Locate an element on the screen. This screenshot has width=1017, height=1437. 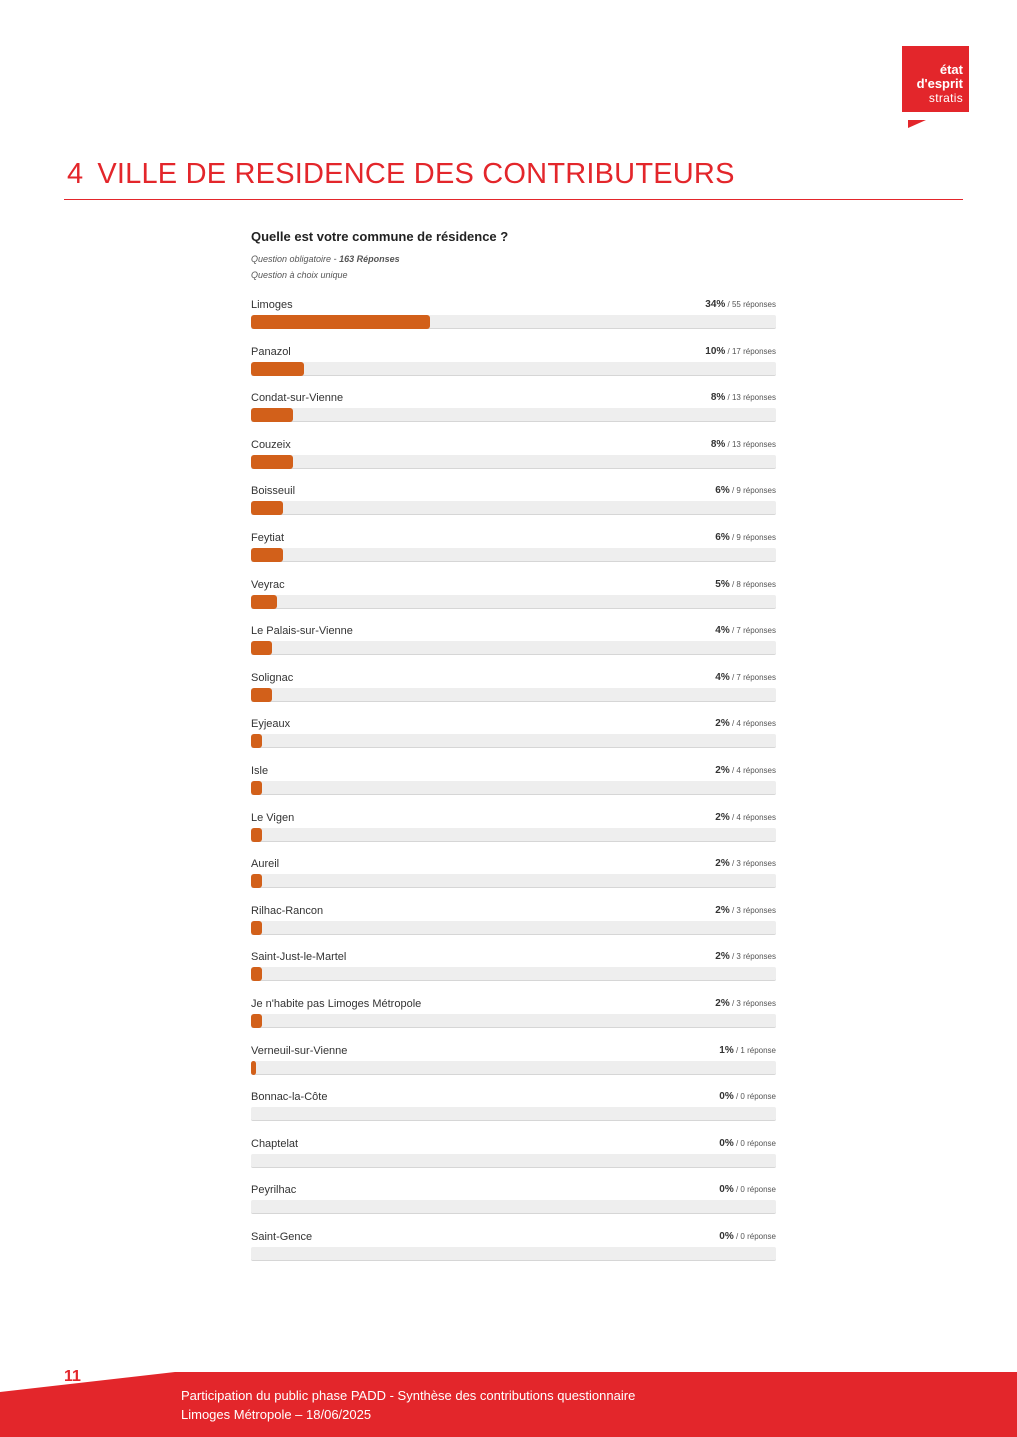
bar-row: Rilhac-Rancon 2% / 3 réponses is located at coordinates (513, 927).